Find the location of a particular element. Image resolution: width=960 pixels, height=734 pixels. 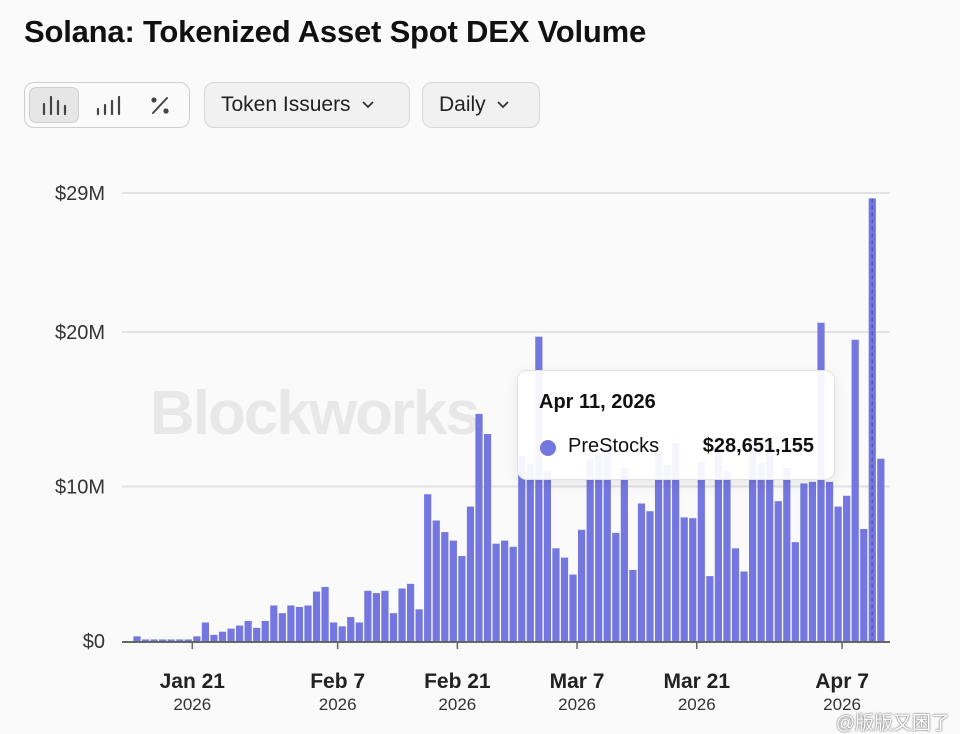

token-issuers-label: Token Issuers is located at coordinates (286, 104).